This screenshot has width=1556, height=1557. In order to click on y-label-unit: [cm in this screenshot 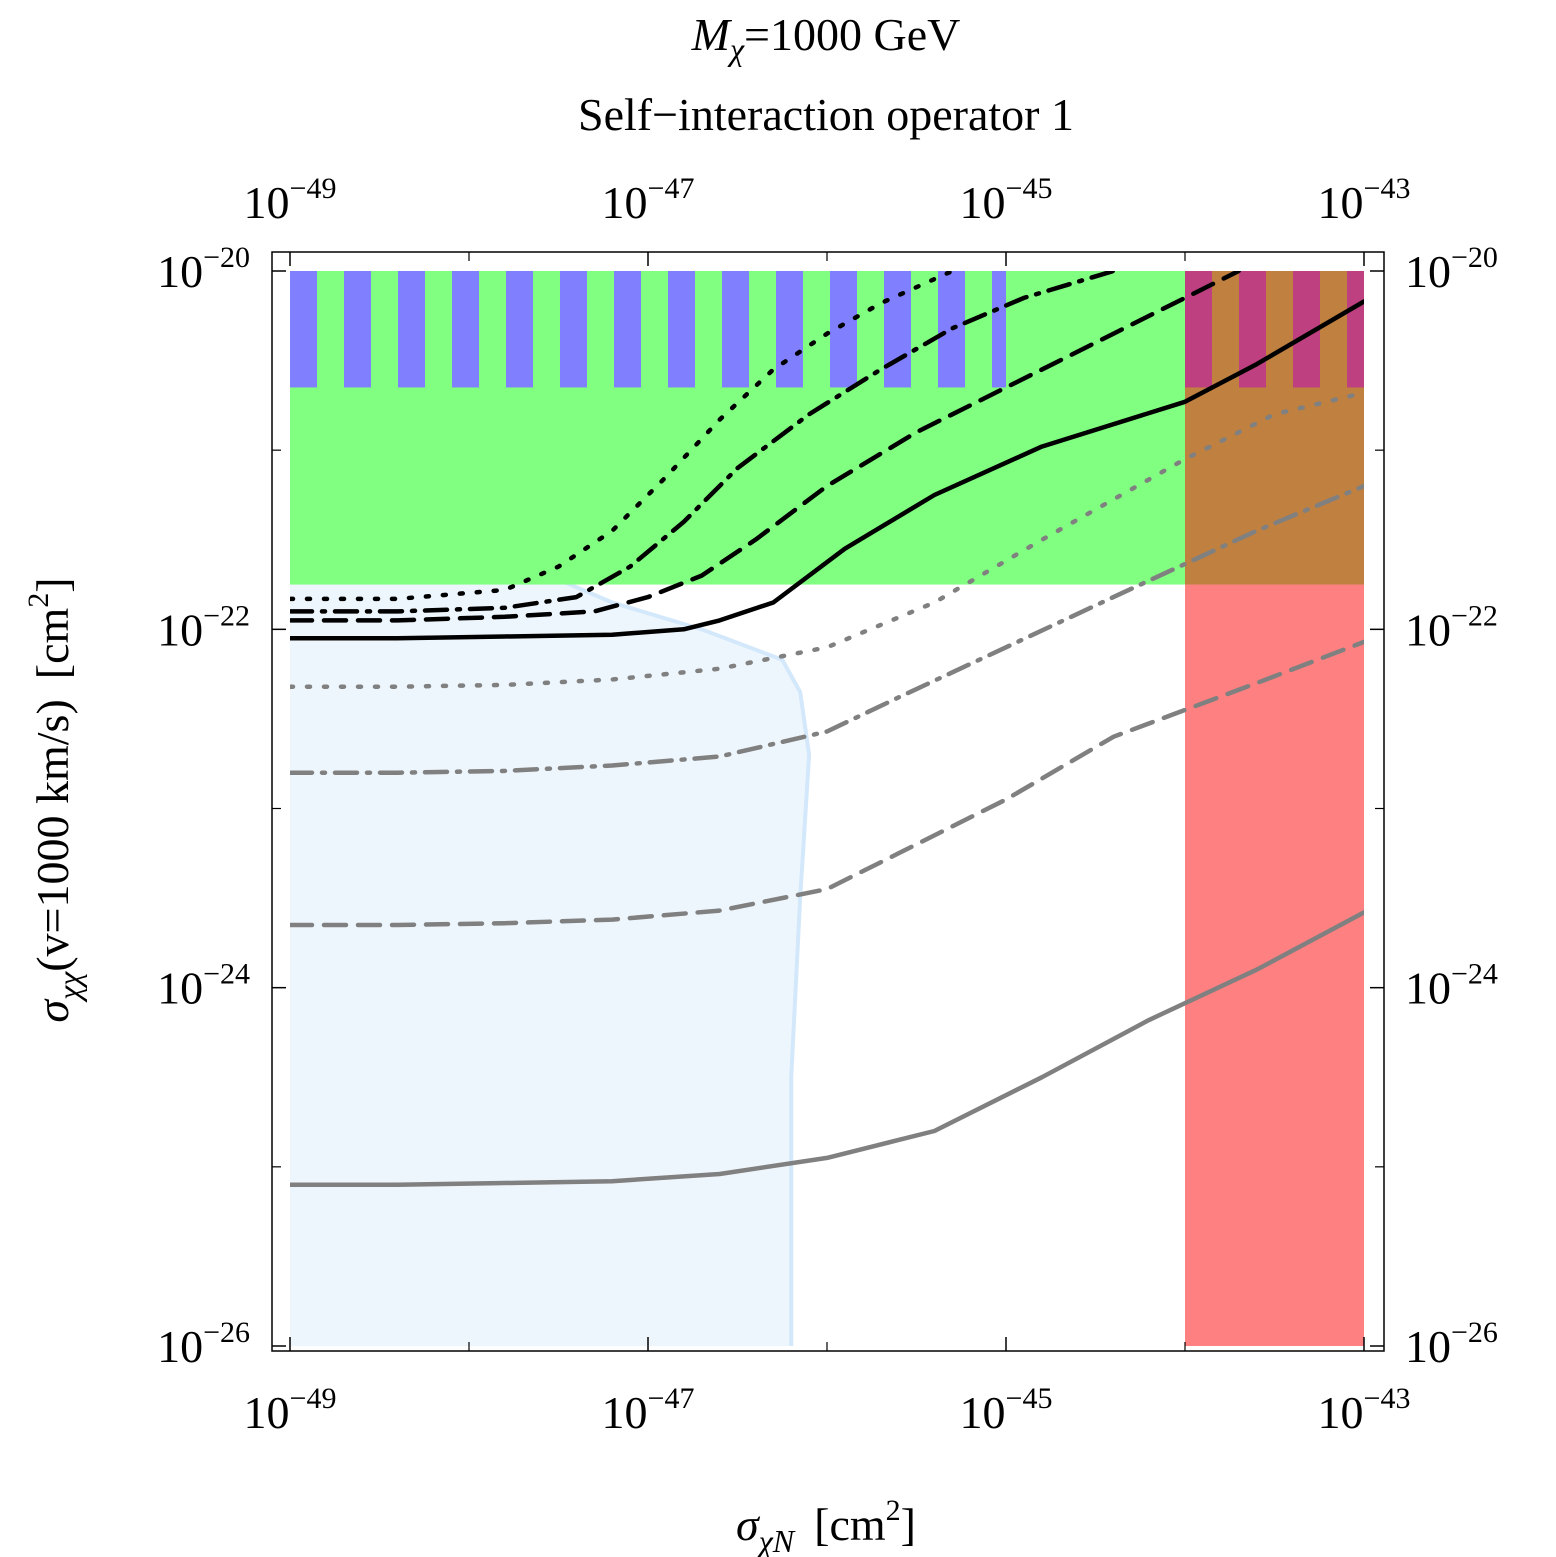, I will do `click(52, 643)`.